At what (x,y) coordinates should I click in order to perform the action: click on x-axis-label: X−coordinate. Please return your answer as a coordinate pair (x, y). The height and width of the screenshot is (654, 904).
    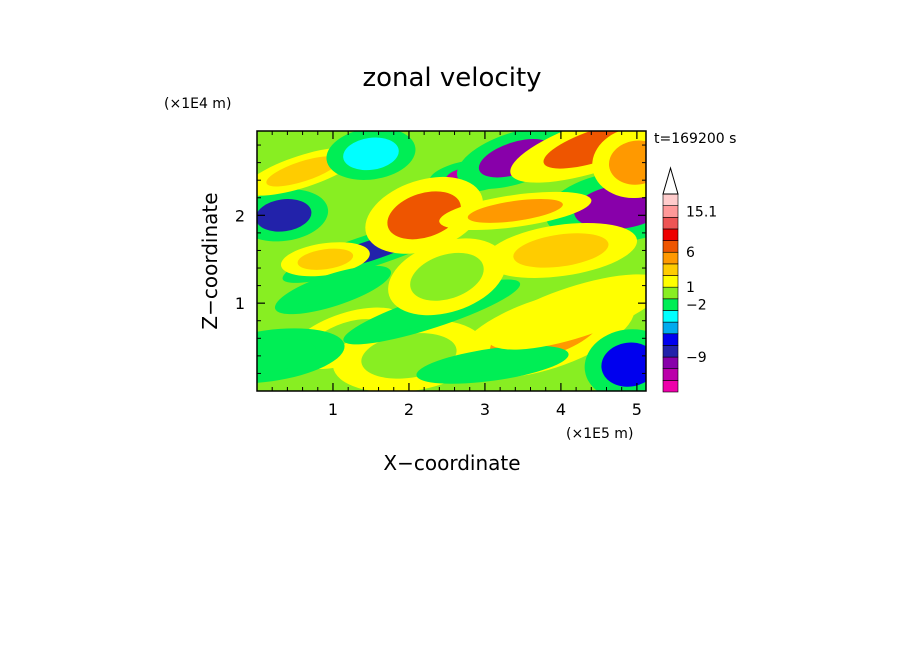
    Looking at the image, I should click on (451, 463).